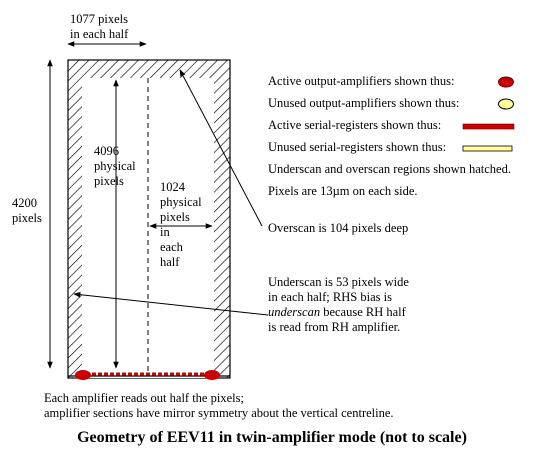 This screenshot has width=544, height=454. I want to click on physical-height-label-line: physical, so click(115, 166).